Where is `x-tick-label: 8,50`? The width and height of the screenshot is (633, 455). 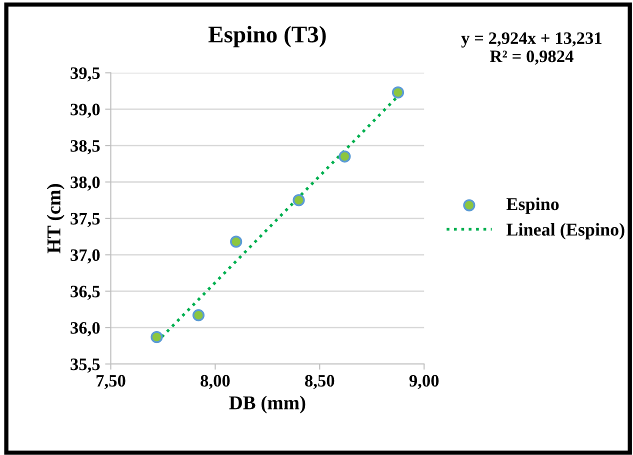
x-tick-label: 8,50 is located at coordinates (319, 382).